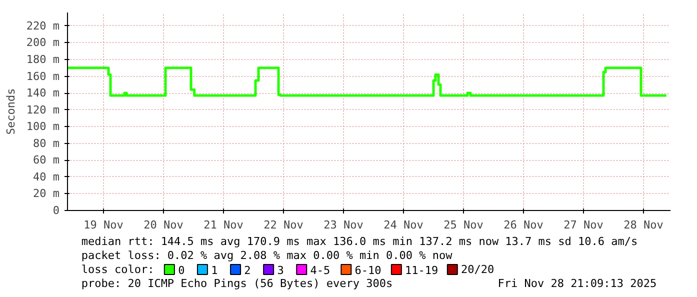  Describe the element at coordinates (368, 270) in the screenshot. I see `legend-label: 6-10` at that location.